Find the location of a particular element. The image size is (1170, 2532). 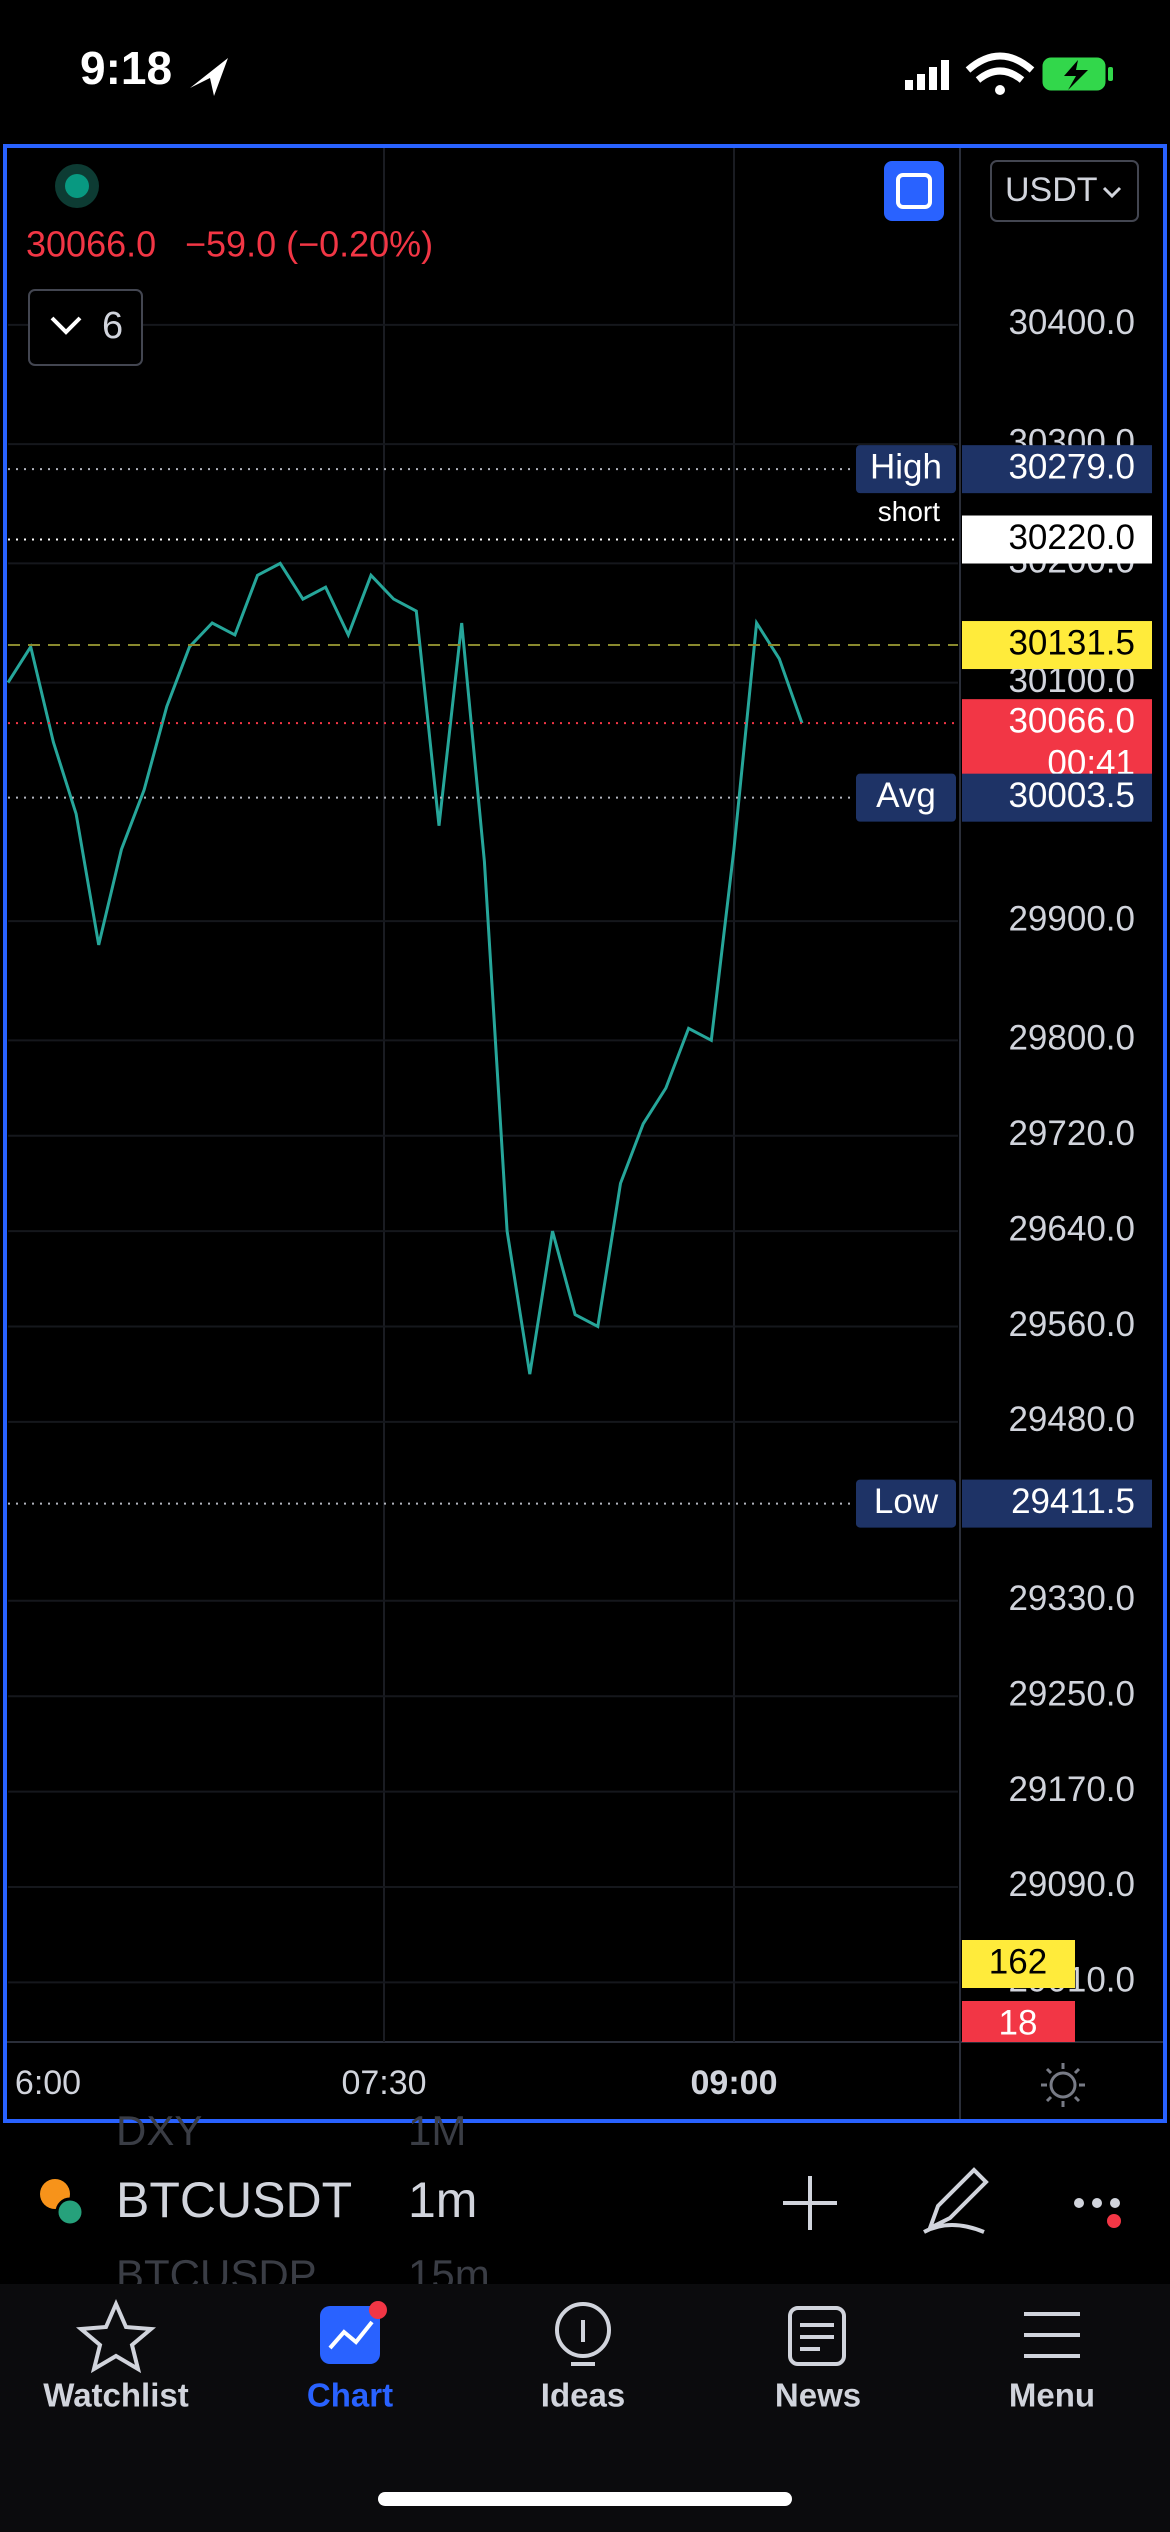

last-price: 30066.0 is located at coordinates (91, 244).